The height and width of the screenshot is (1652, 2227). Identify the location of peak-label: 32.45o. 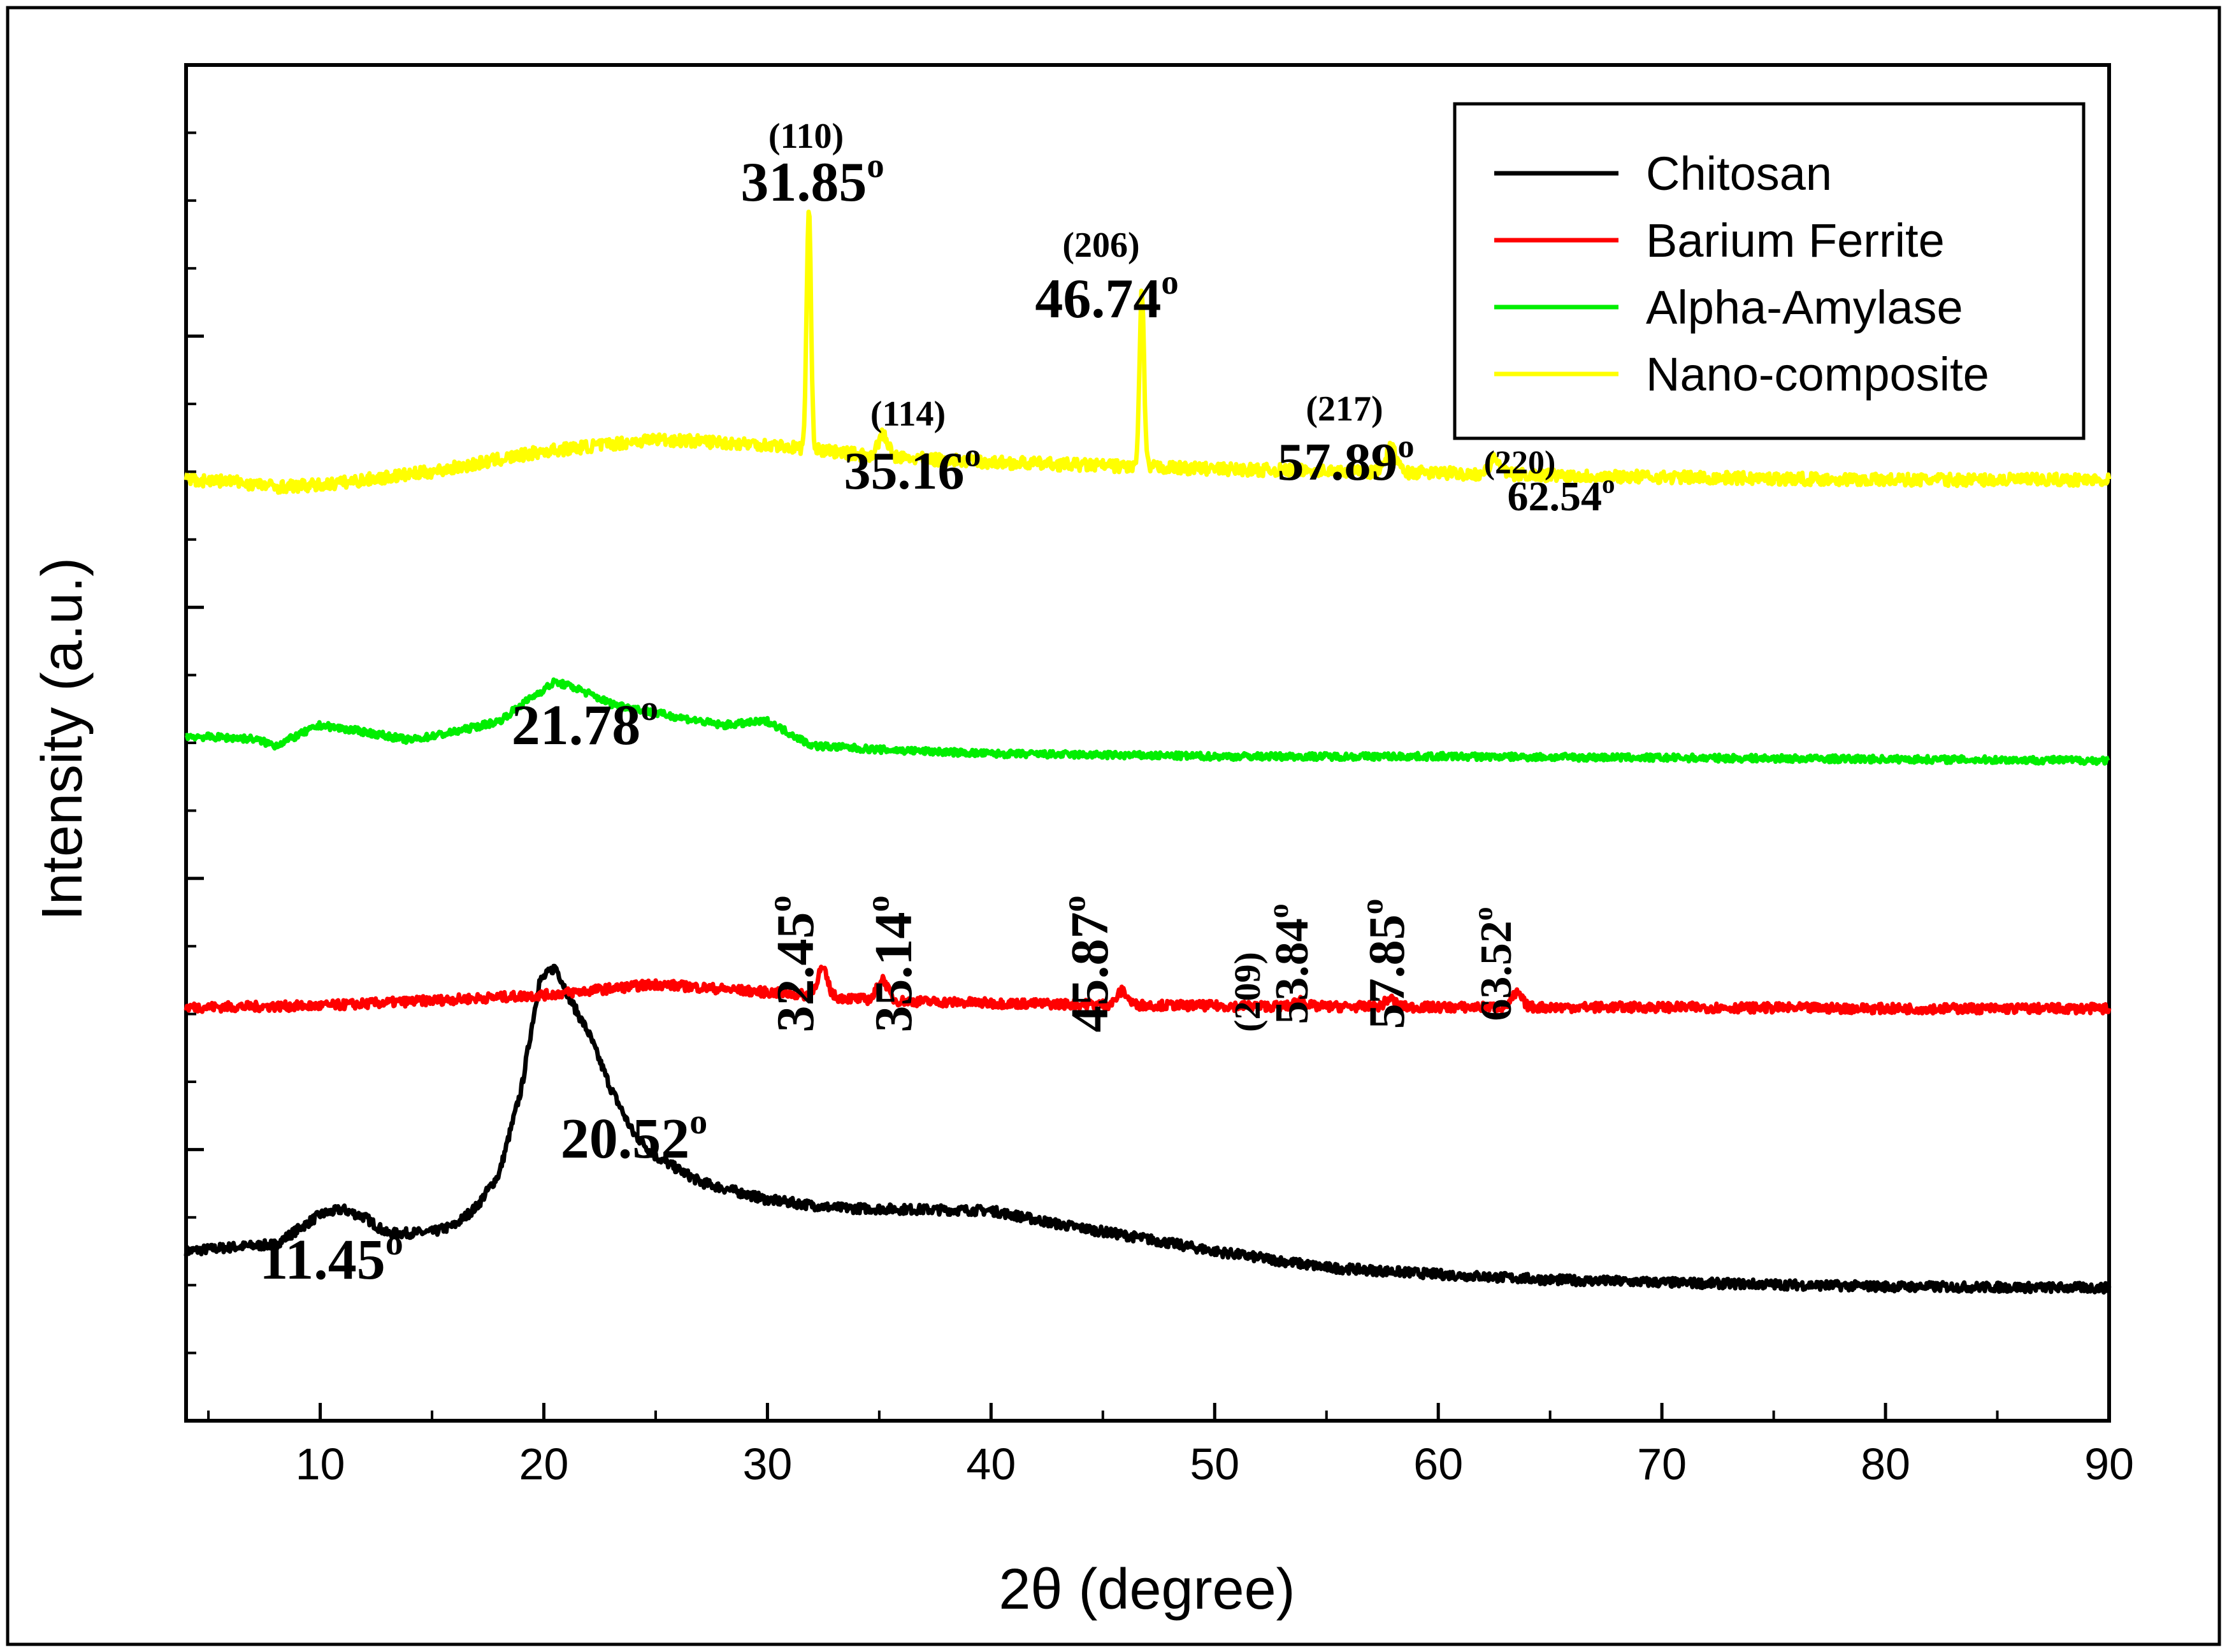
(793, 963).